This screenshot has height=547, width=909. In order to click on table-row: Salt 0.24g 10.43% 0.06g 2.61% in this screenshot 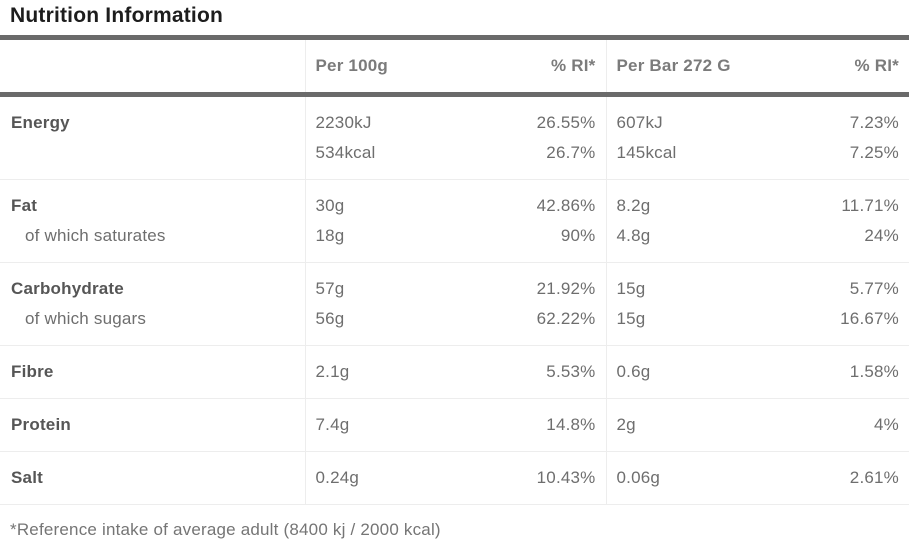, I will do `click(454, 477)`.